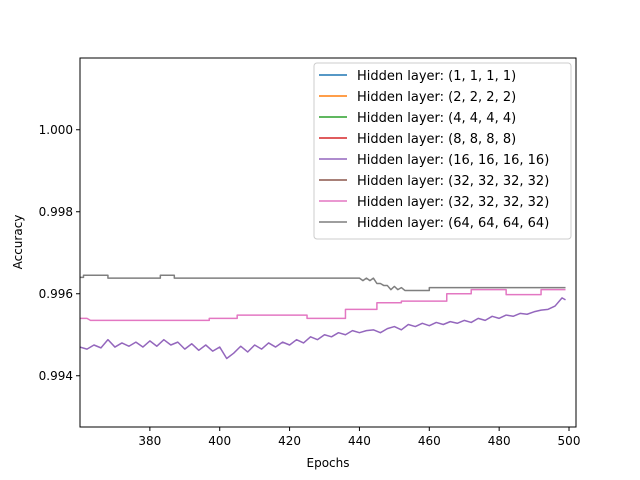  What do you see at coordinates (56, 130) in the screenshot?
I see `y-tick-label: 1.000` at bounding box center [56, 130].